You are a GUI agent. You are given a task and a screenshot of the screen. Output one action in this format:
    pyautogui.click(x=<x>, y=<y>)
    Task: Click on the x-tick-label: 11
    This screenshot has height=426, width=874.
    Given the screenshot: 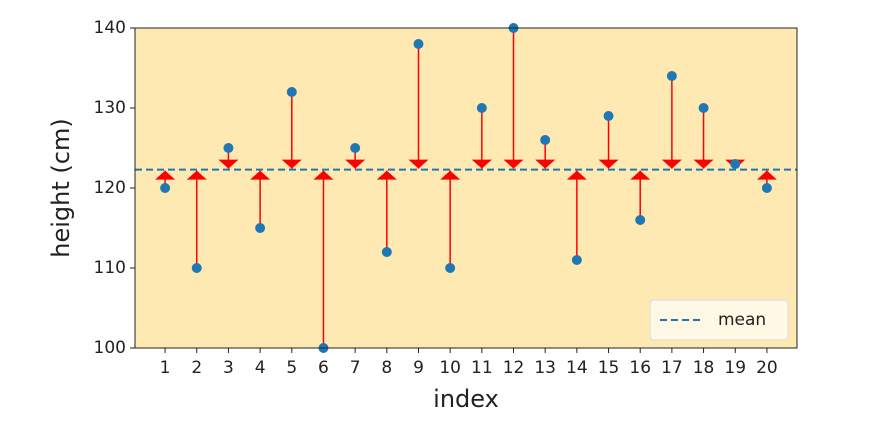 What is the action you would take?
    pyautogui.click(x=482, y=368)
    